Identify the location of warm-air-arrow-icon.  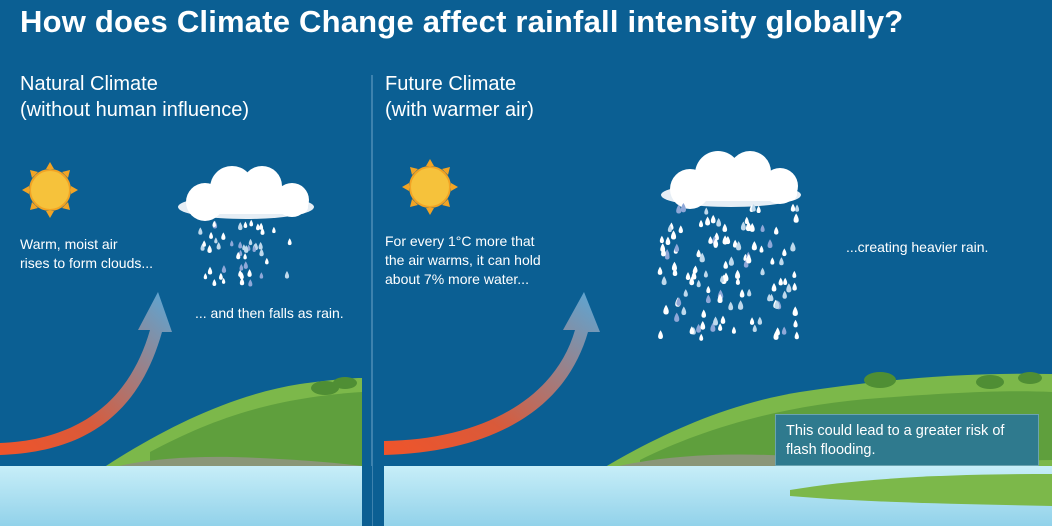
(492, 373).